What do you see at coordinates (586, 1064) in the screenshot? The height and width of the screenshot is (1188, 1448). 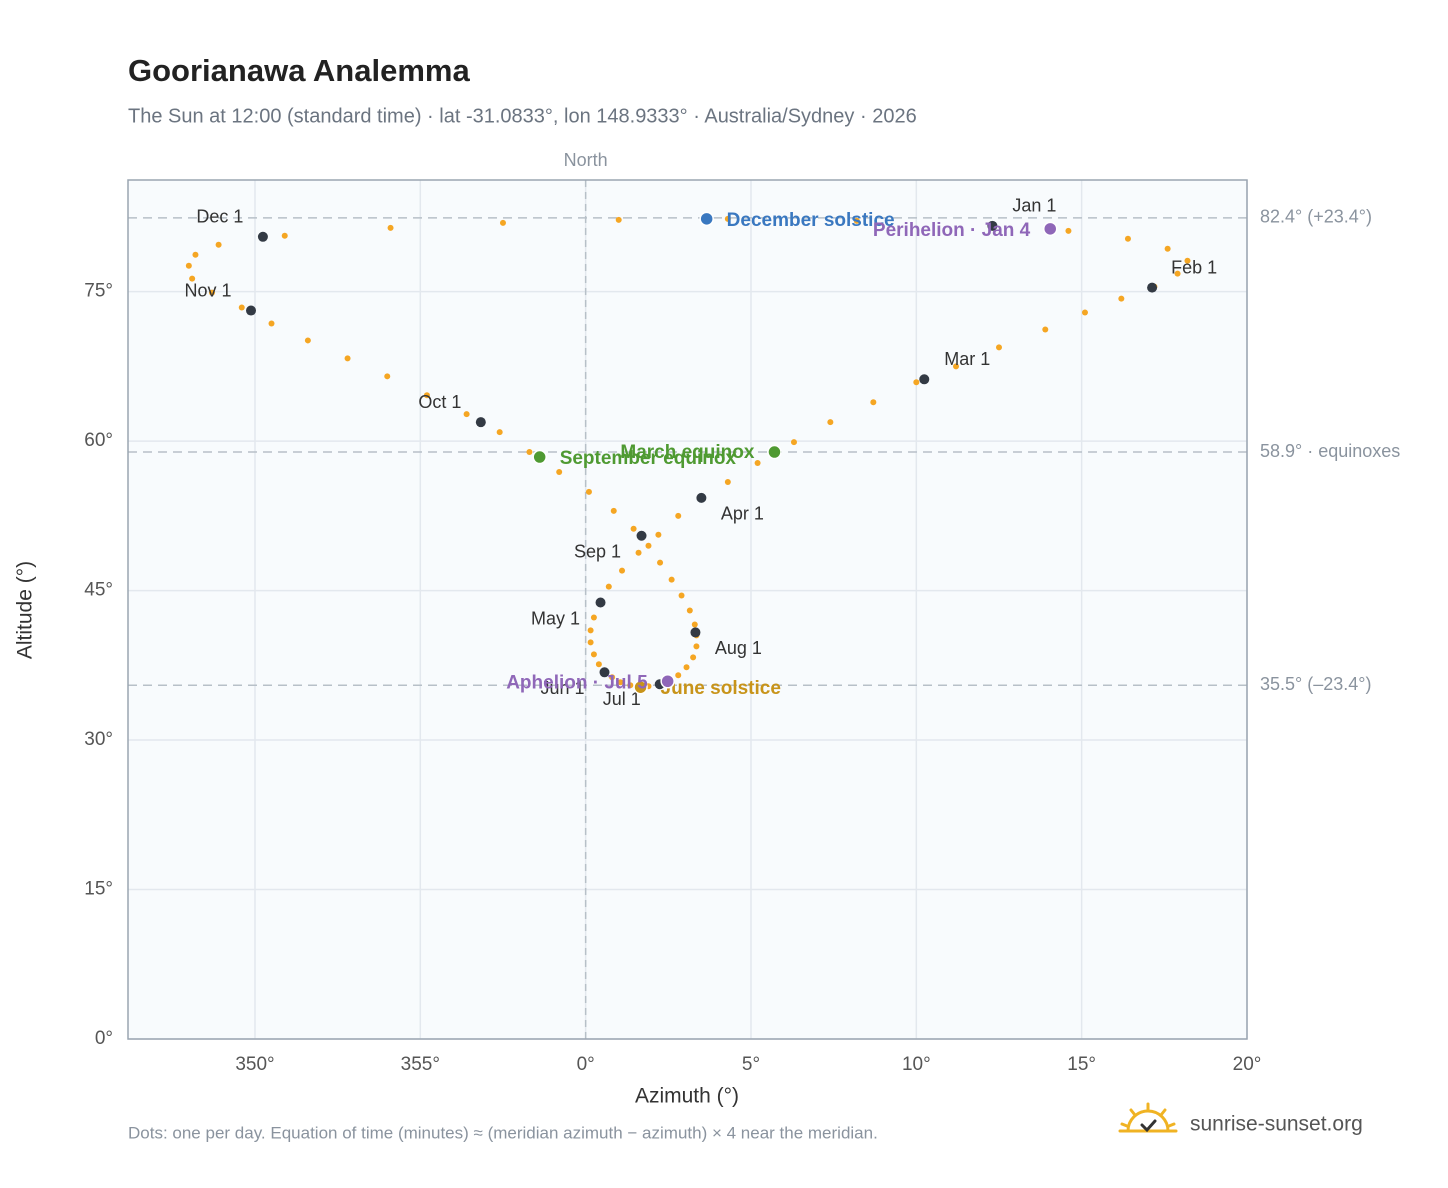 I see `x-tick-label: 0°` at bounding box center [586, 1064].